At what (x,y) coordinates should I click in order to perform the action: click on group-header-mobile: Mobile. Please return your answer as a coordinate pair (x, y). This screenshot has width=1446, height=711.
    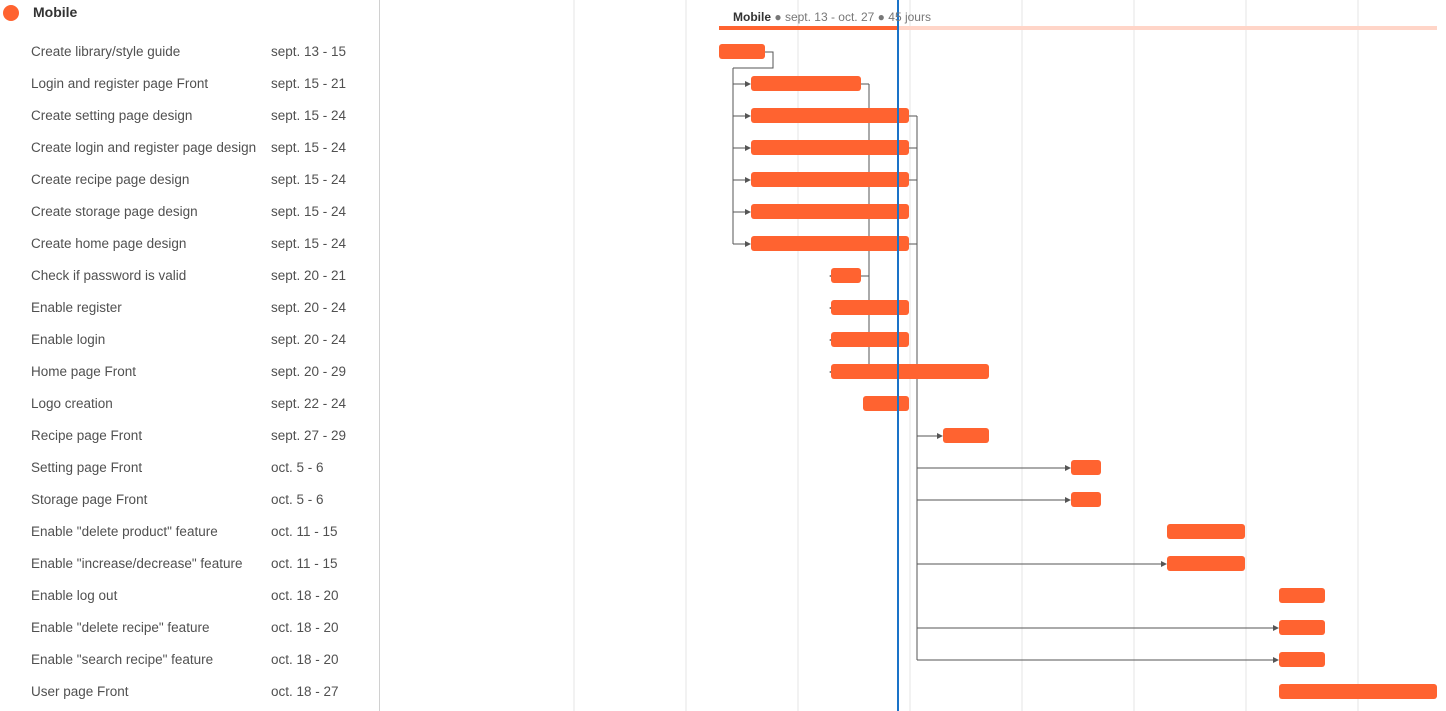
    Looking at the image, I should click on (189, 13).